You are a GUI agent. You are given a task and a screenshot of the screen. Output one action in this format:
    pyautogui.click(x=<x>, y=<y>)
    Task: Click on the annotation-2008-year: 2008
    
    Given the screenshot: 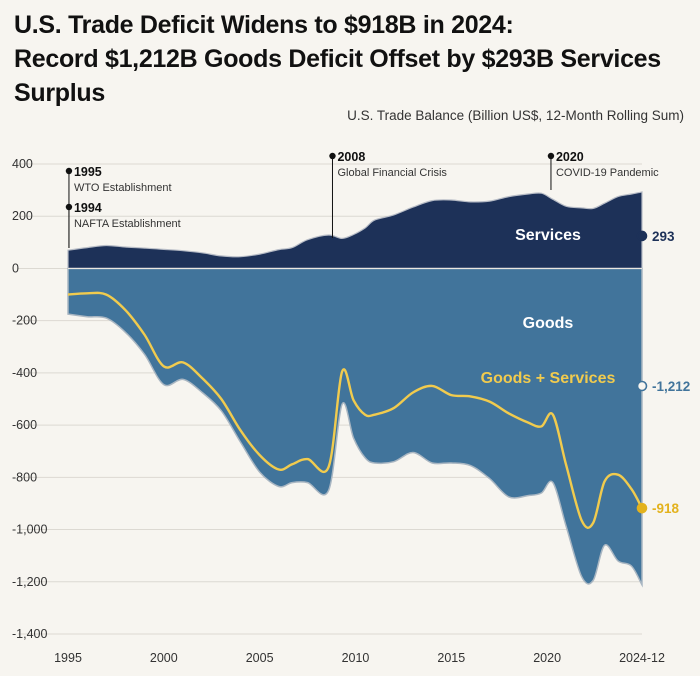 What is the action you would take?
    pyautogui.click(x=351, y=157)
    